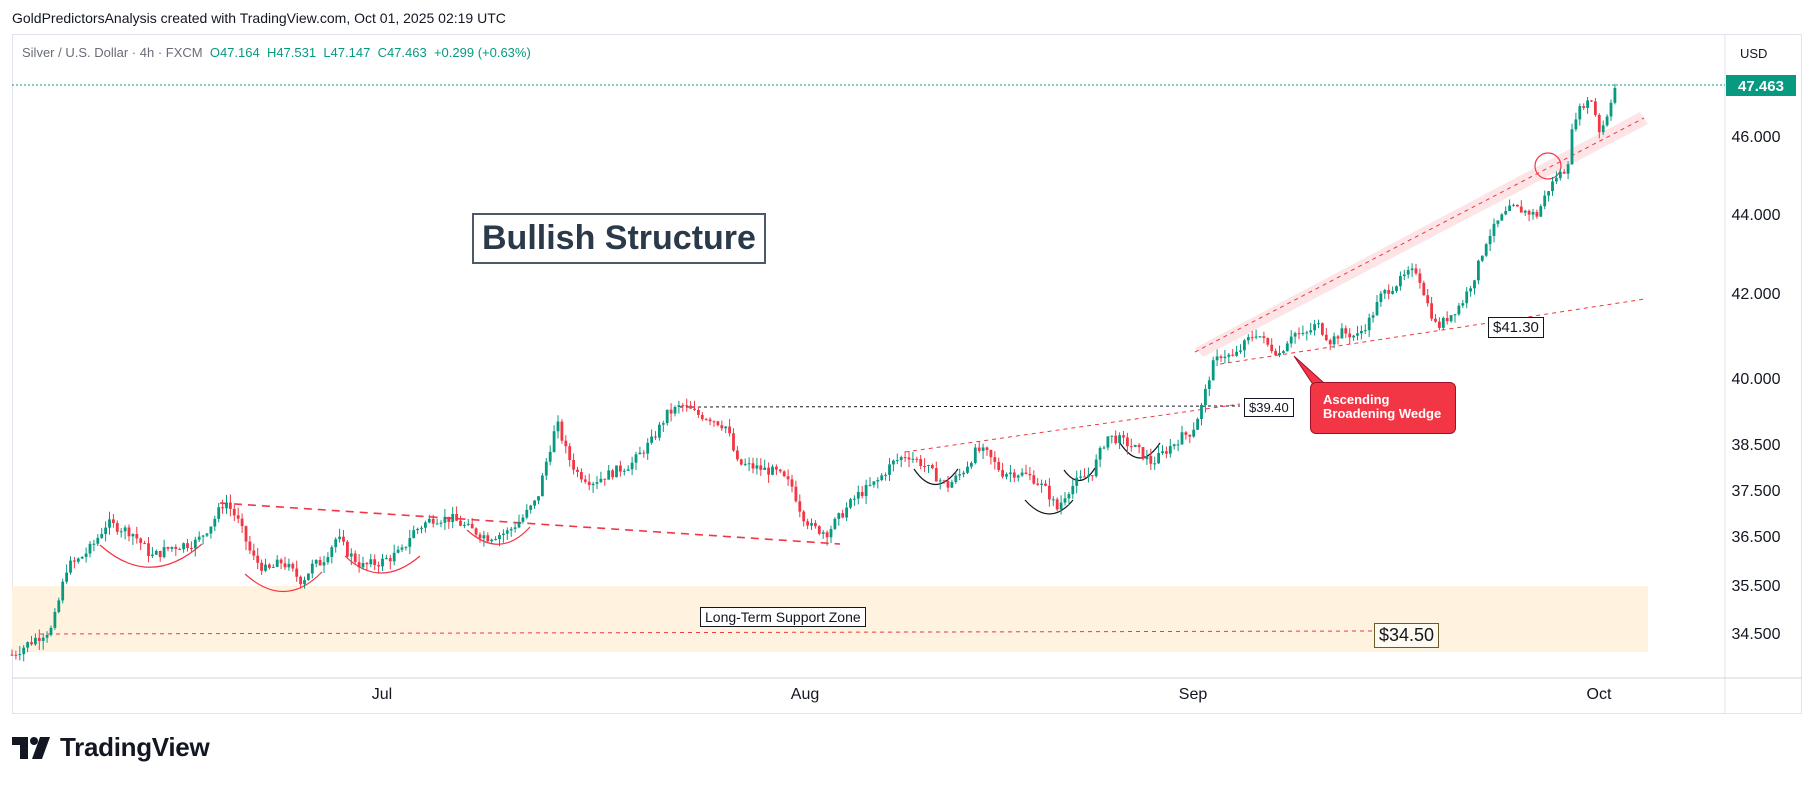  Describe the element at coordinates (347, 52) in the screenshot. I see `low-value: L47.147` at that location.